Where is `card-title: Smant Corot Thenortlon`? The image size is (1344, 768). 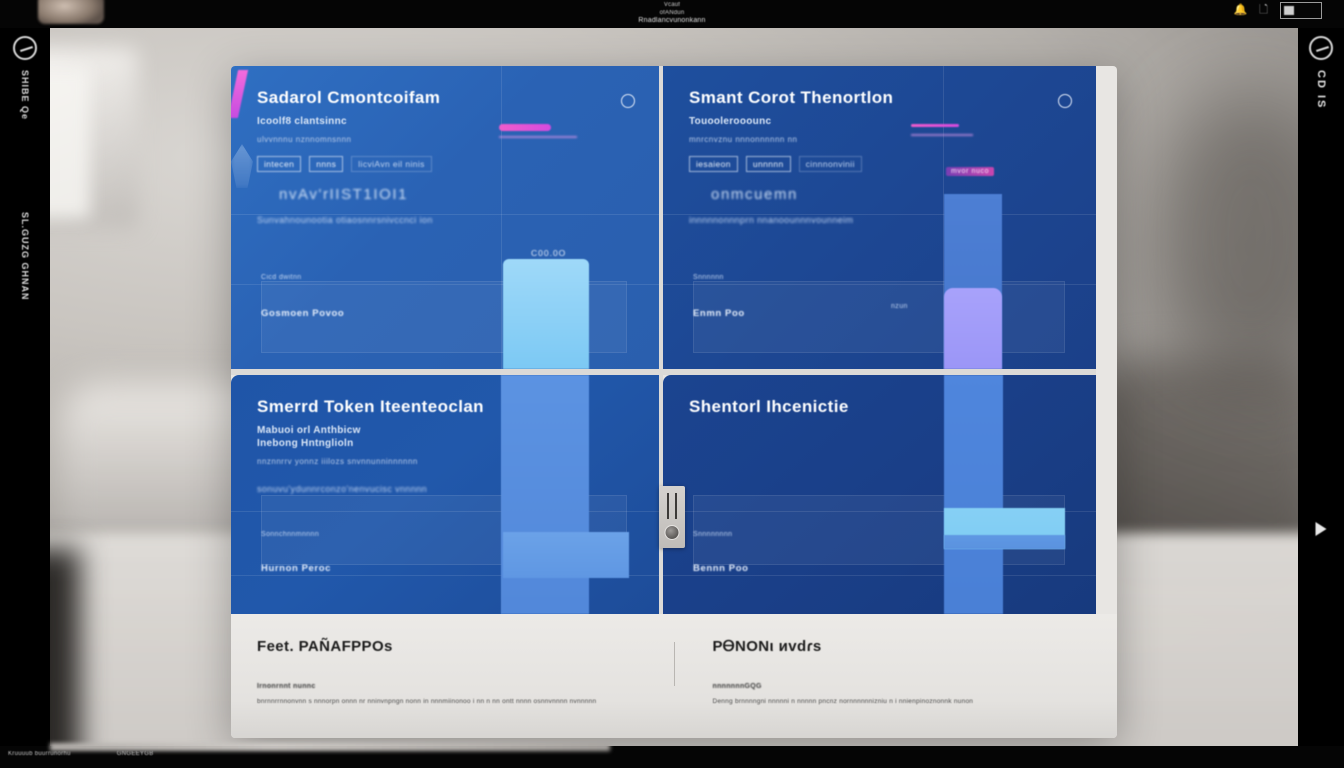
card-title: Smant Corot Thenortlon is located at coordinates (791, 97).